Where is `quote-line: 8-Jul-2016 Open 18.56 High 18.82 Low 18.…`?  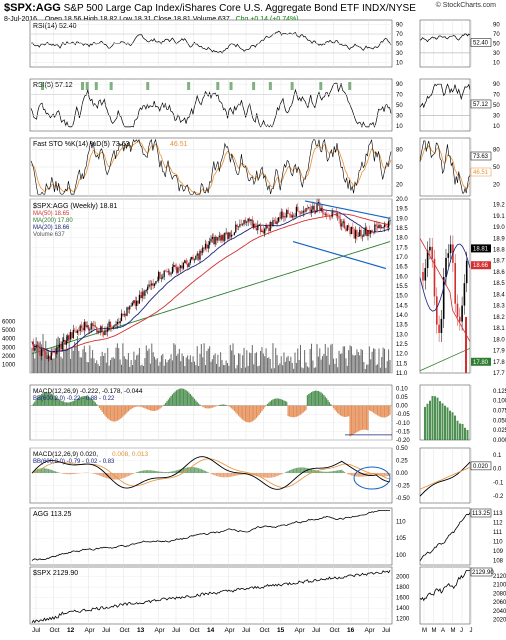 quote-line: 8-Jul-2016 Open 18.56 High 18.82 Low 18.… is located at coordinates (254, 20).